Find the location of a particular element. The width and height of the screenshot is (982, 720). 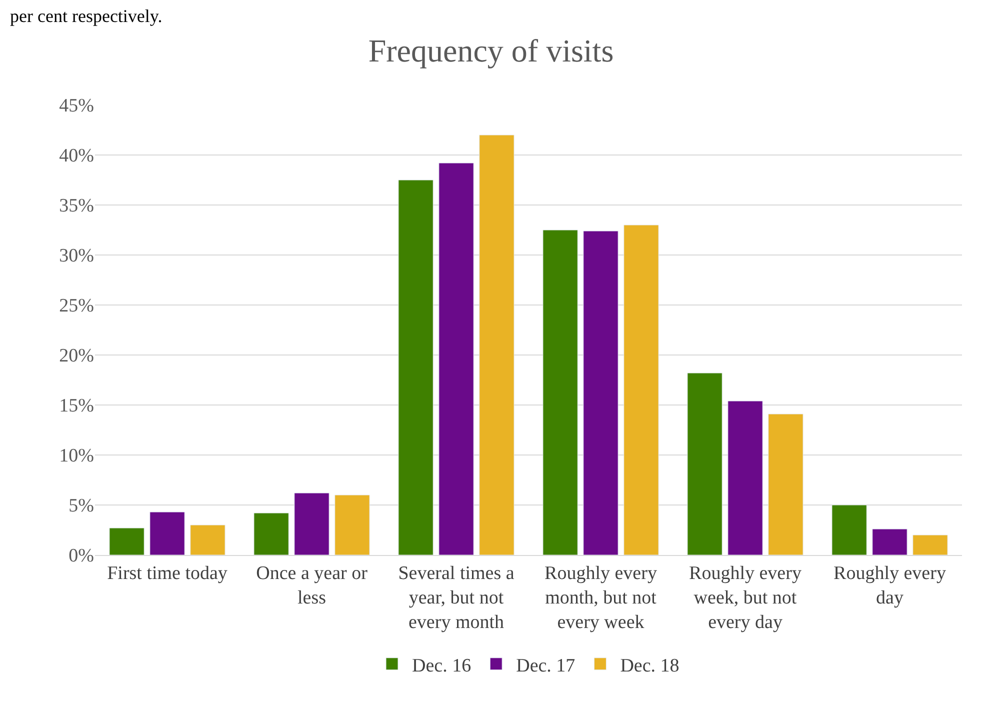

x-tick-label: Roughly every month, but not every week is located at coordinates (601, 598).